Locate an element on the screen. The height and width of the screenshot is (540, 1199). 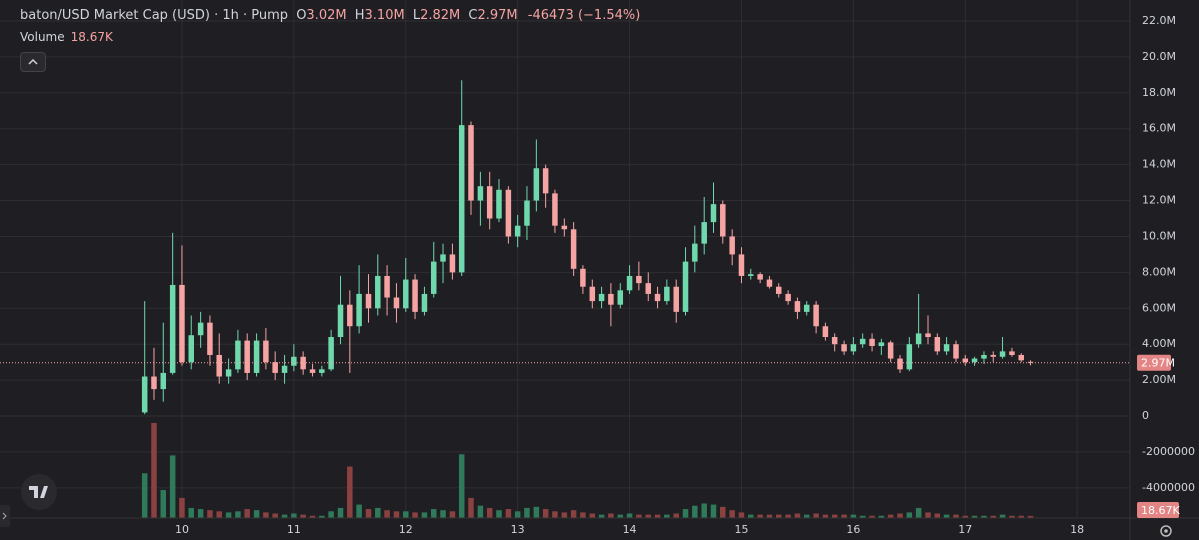
y-tick-label: 4.00M is located at coordinates (1159, 343).